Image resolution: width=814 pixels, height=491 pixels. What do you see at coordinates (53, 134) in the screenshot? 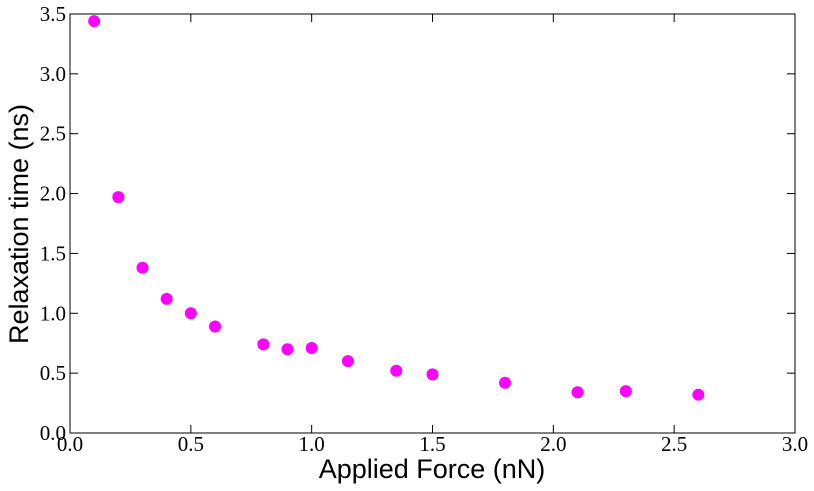
I see `y-tick-label: 2.5` at bounding box center [53, 134].